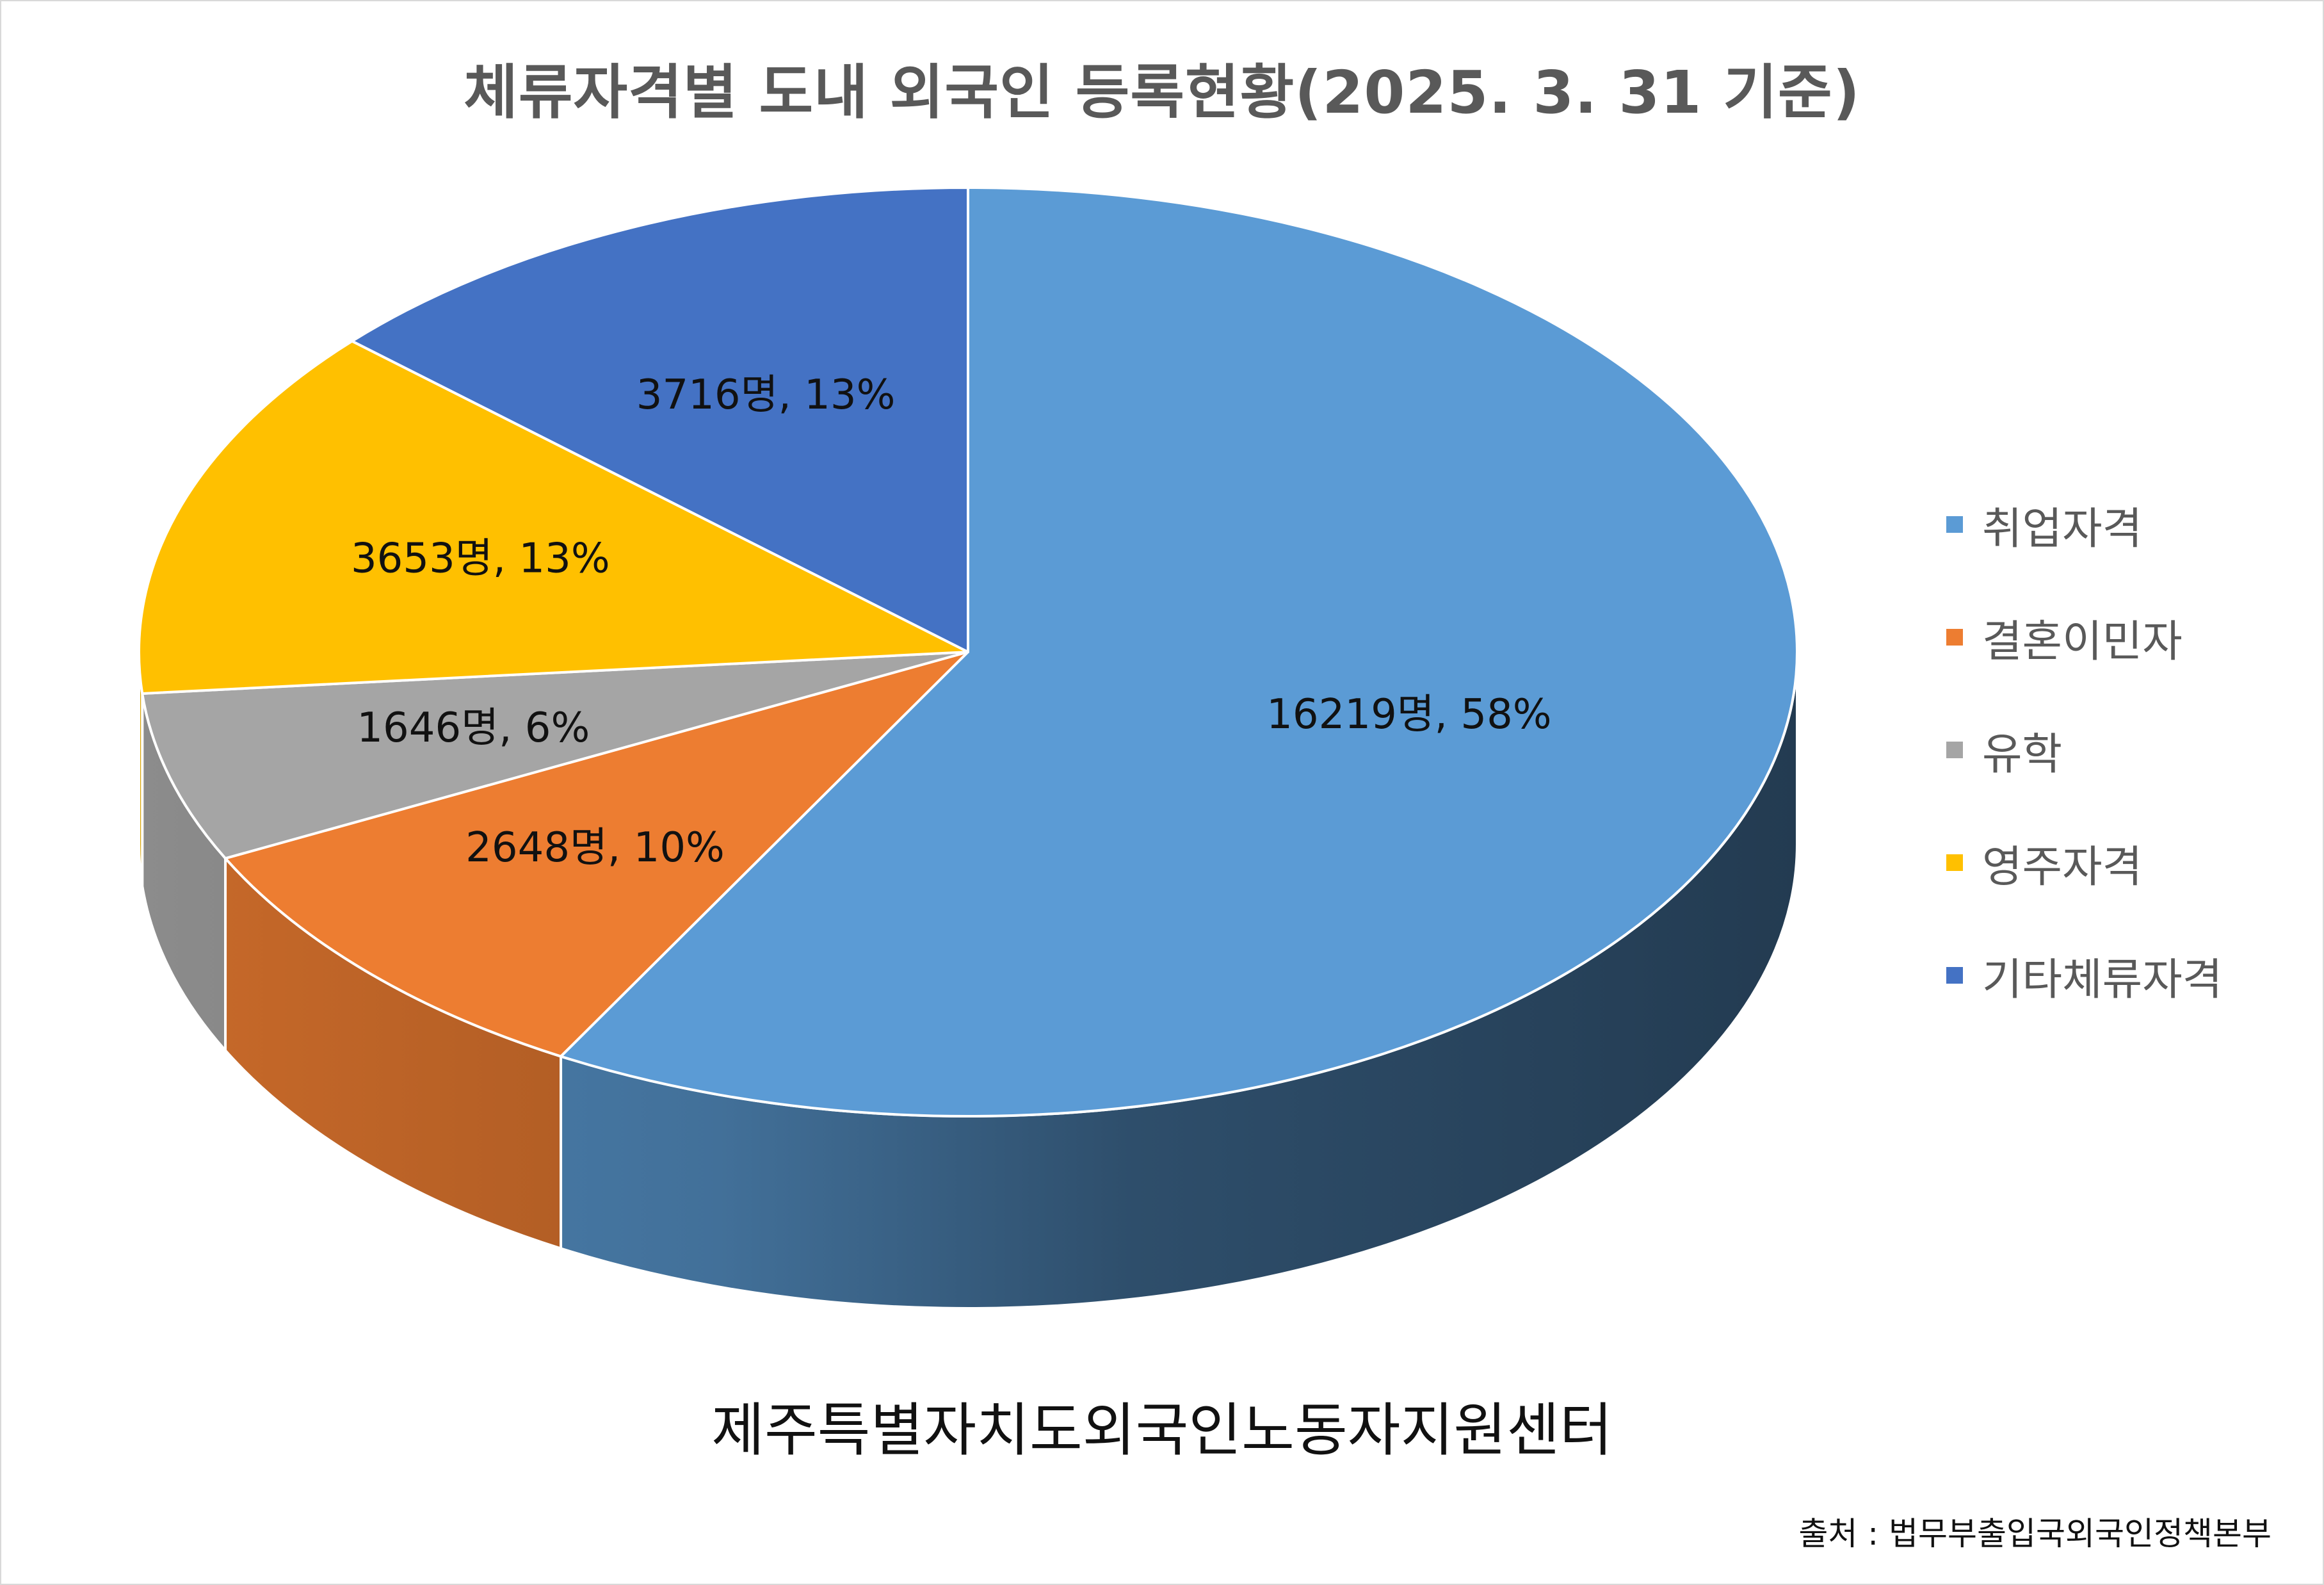 Image resolution: width=2324 pixels, height=1585 pixels. What do you see at coordinates (473, 728) in the screenshot?
I see `data-label-slice-2: 1646명, 6%` at bounding box center [473, 728].